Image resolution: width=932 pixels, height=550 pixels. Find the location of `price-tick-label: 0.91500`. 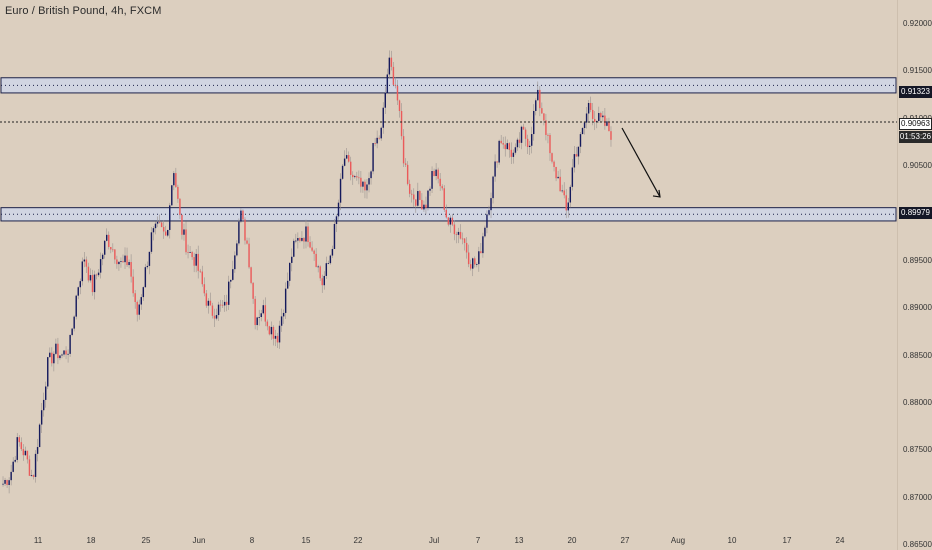

price-tick-label: 0.91500 is located at coordinates (917, 71).